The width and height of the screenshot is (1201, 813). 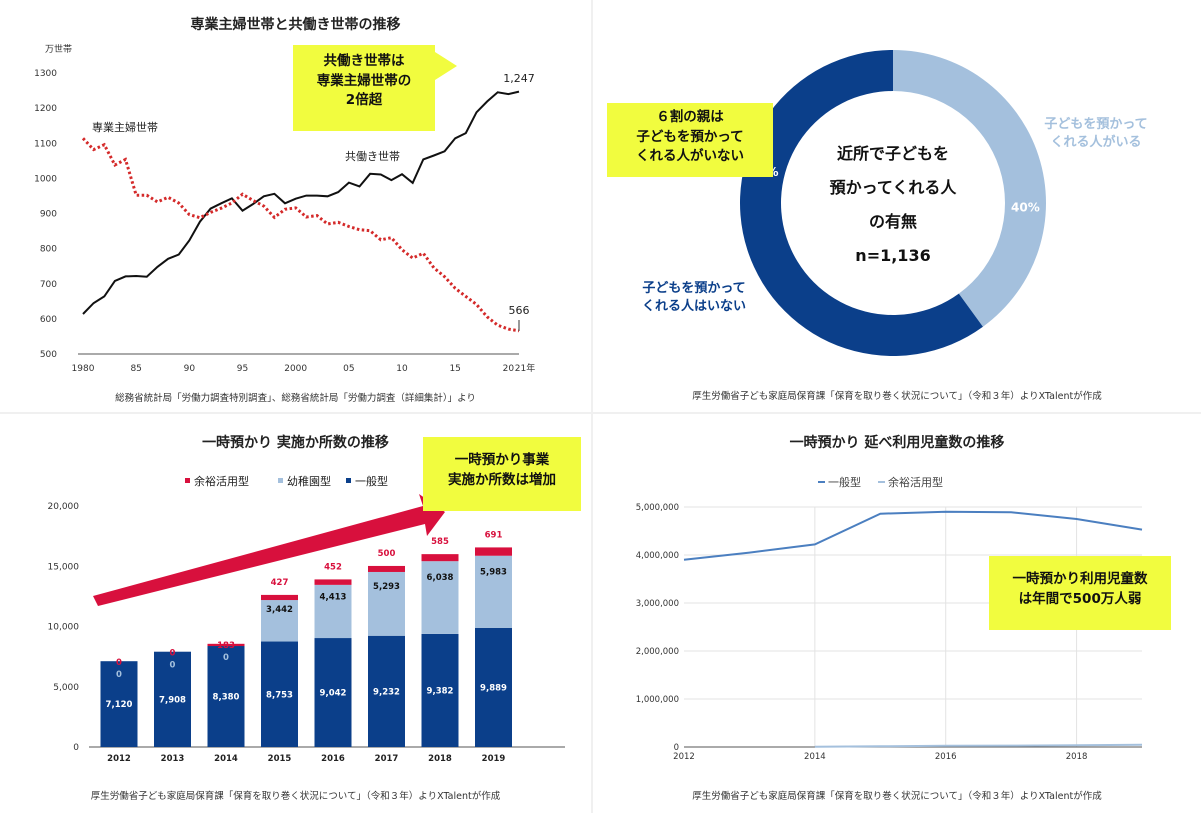 I want to click on x-tick-label: 2016, so click(x=333, y=759).